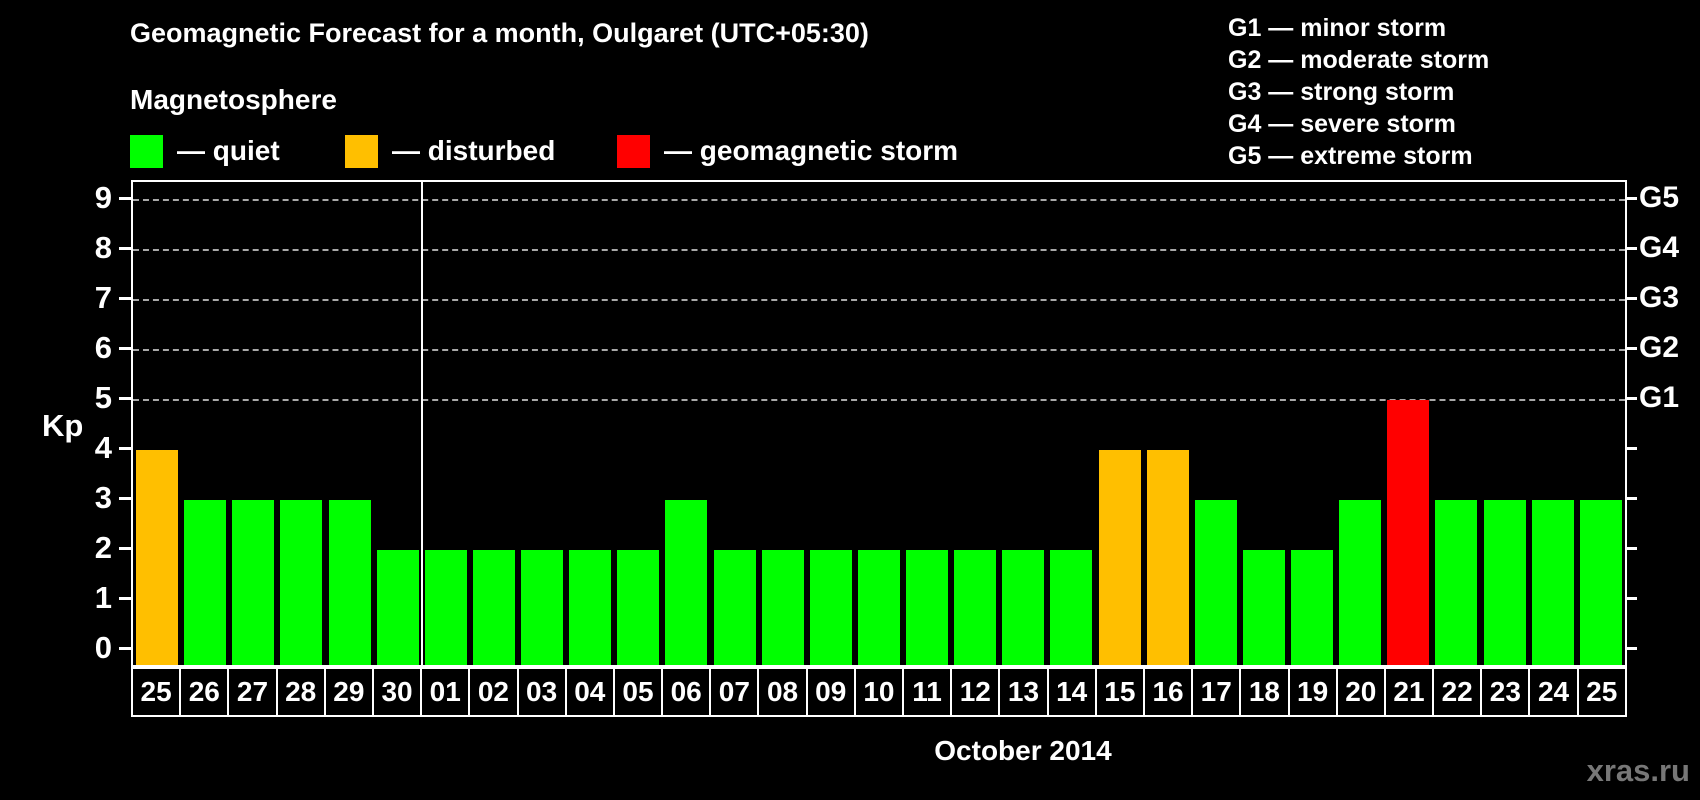 This screenshot has width=1700, height=800. What do you see at coordinates (975, 692) in the screenshot?
I see `x-axis-day-box-12: 12` at bounding box center [975, 692].